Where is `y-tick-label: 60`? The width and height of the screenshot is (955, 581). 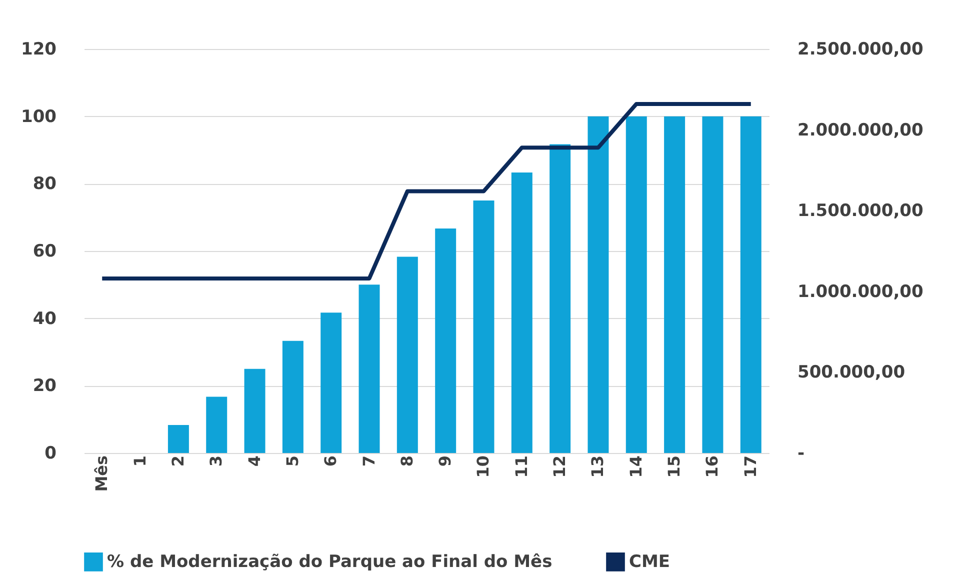
y-tick-label: 60 is located at coordinates (44, 252).